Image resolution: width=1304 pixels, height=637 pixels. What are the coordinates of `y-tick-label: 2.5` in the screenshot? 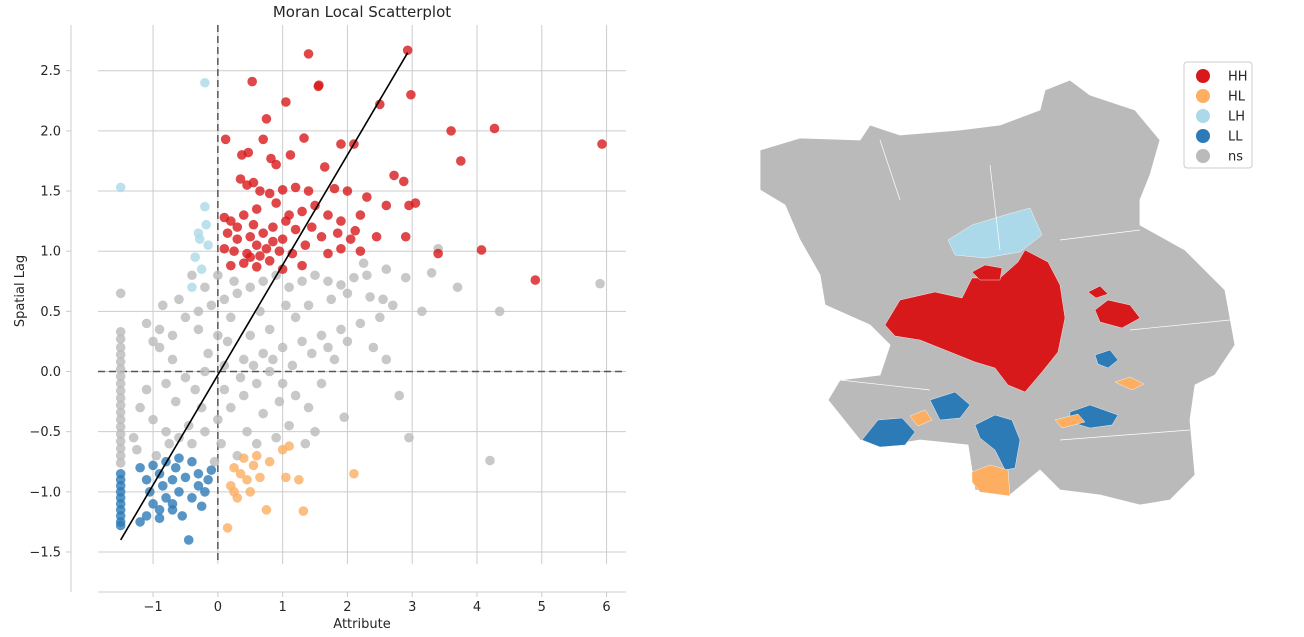 It's located at (50, 71).